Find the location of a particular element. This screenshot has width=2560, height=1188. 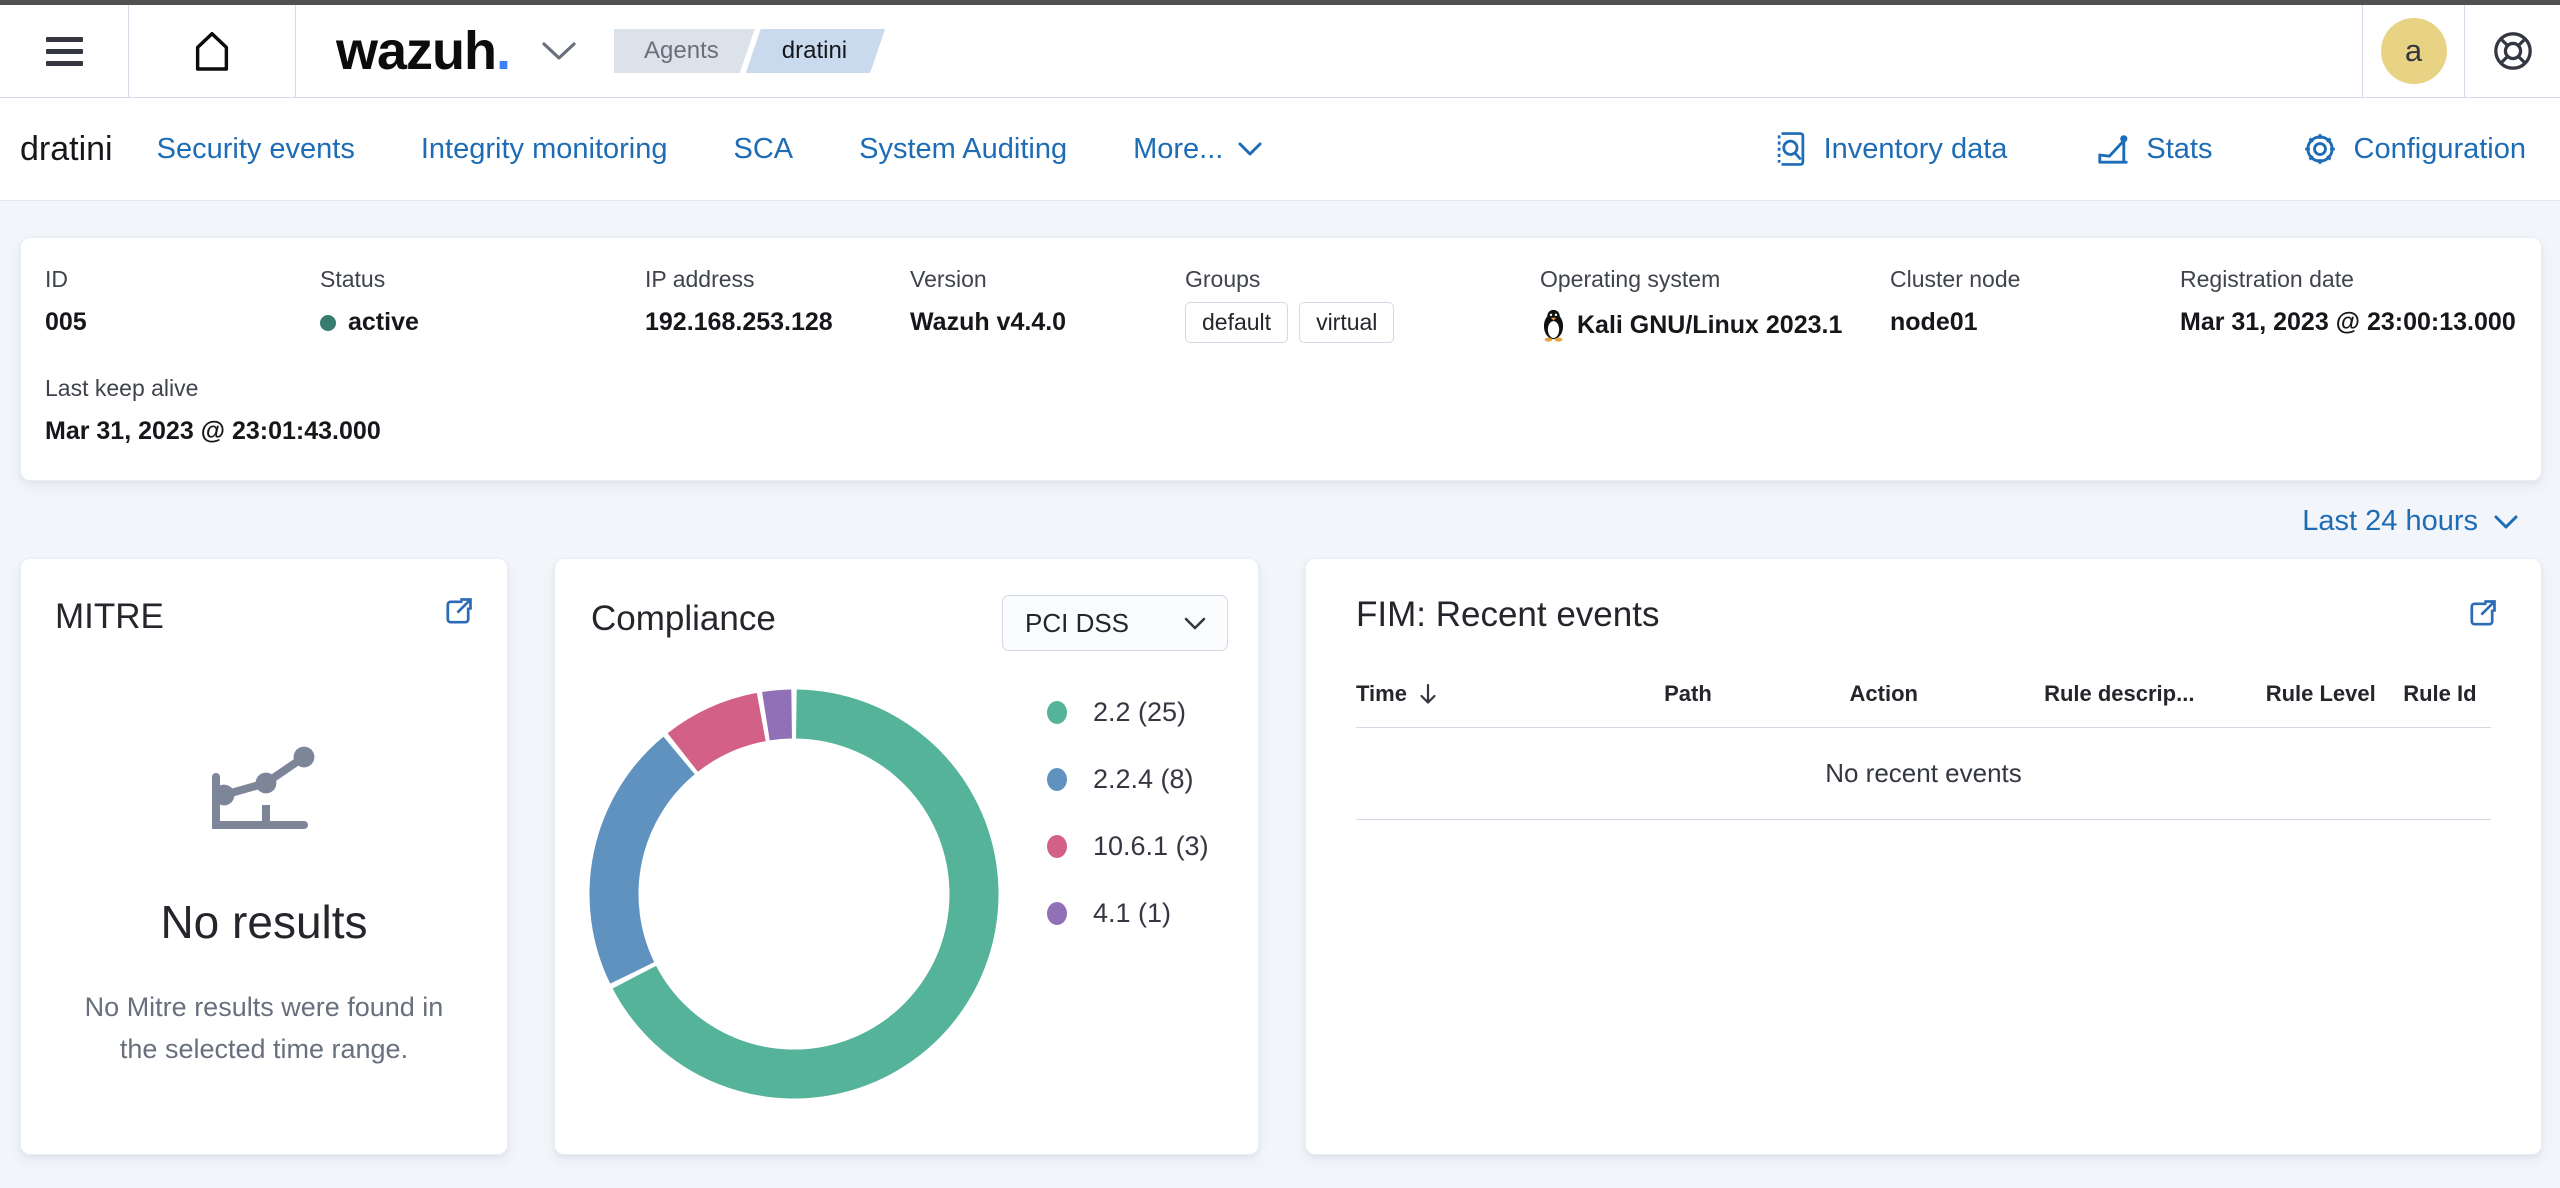

time-range-picker: Last 24 hours is located at coordinates (1281, 519).